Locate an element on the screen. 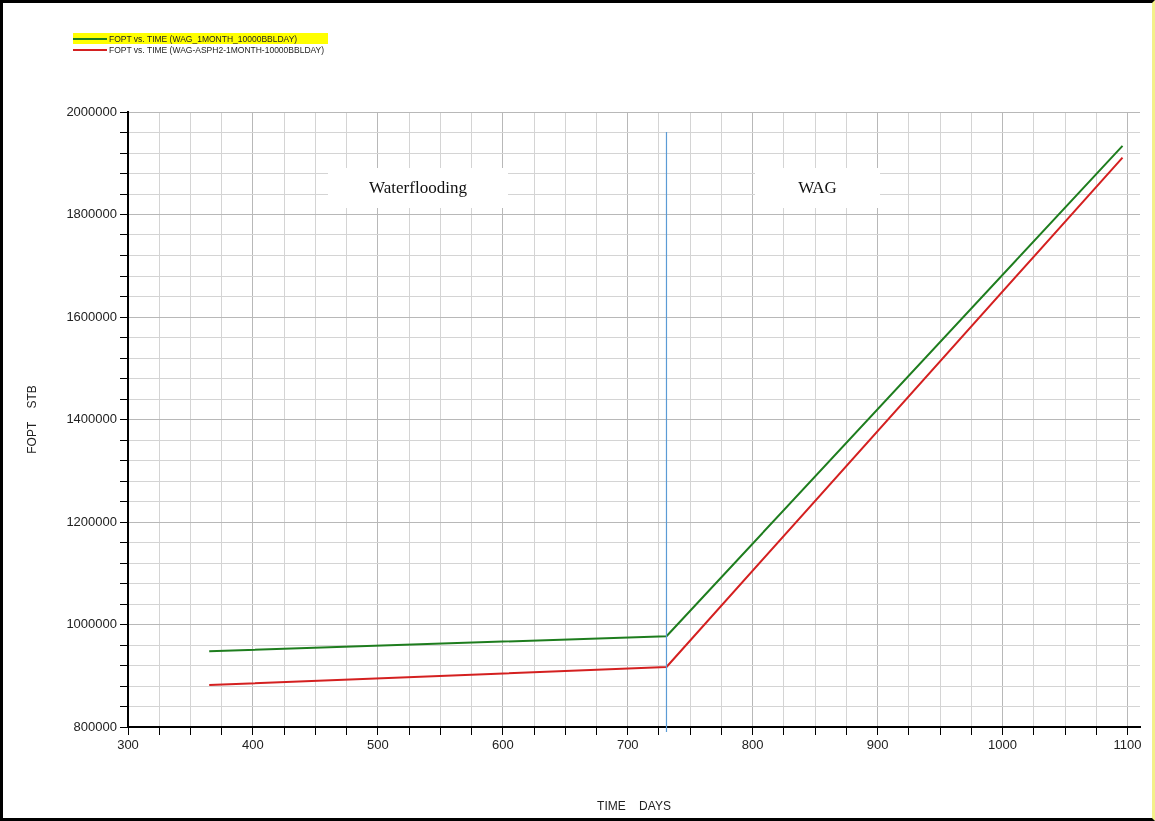  y-tick-label: 1400000 is located at coordinates (91, 419).